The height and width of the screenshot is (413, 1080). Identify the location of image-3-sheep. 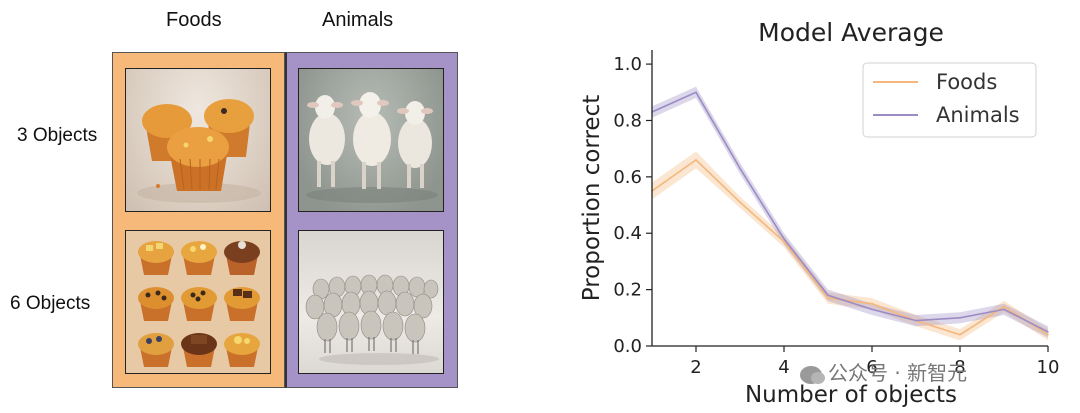
(371, 140).